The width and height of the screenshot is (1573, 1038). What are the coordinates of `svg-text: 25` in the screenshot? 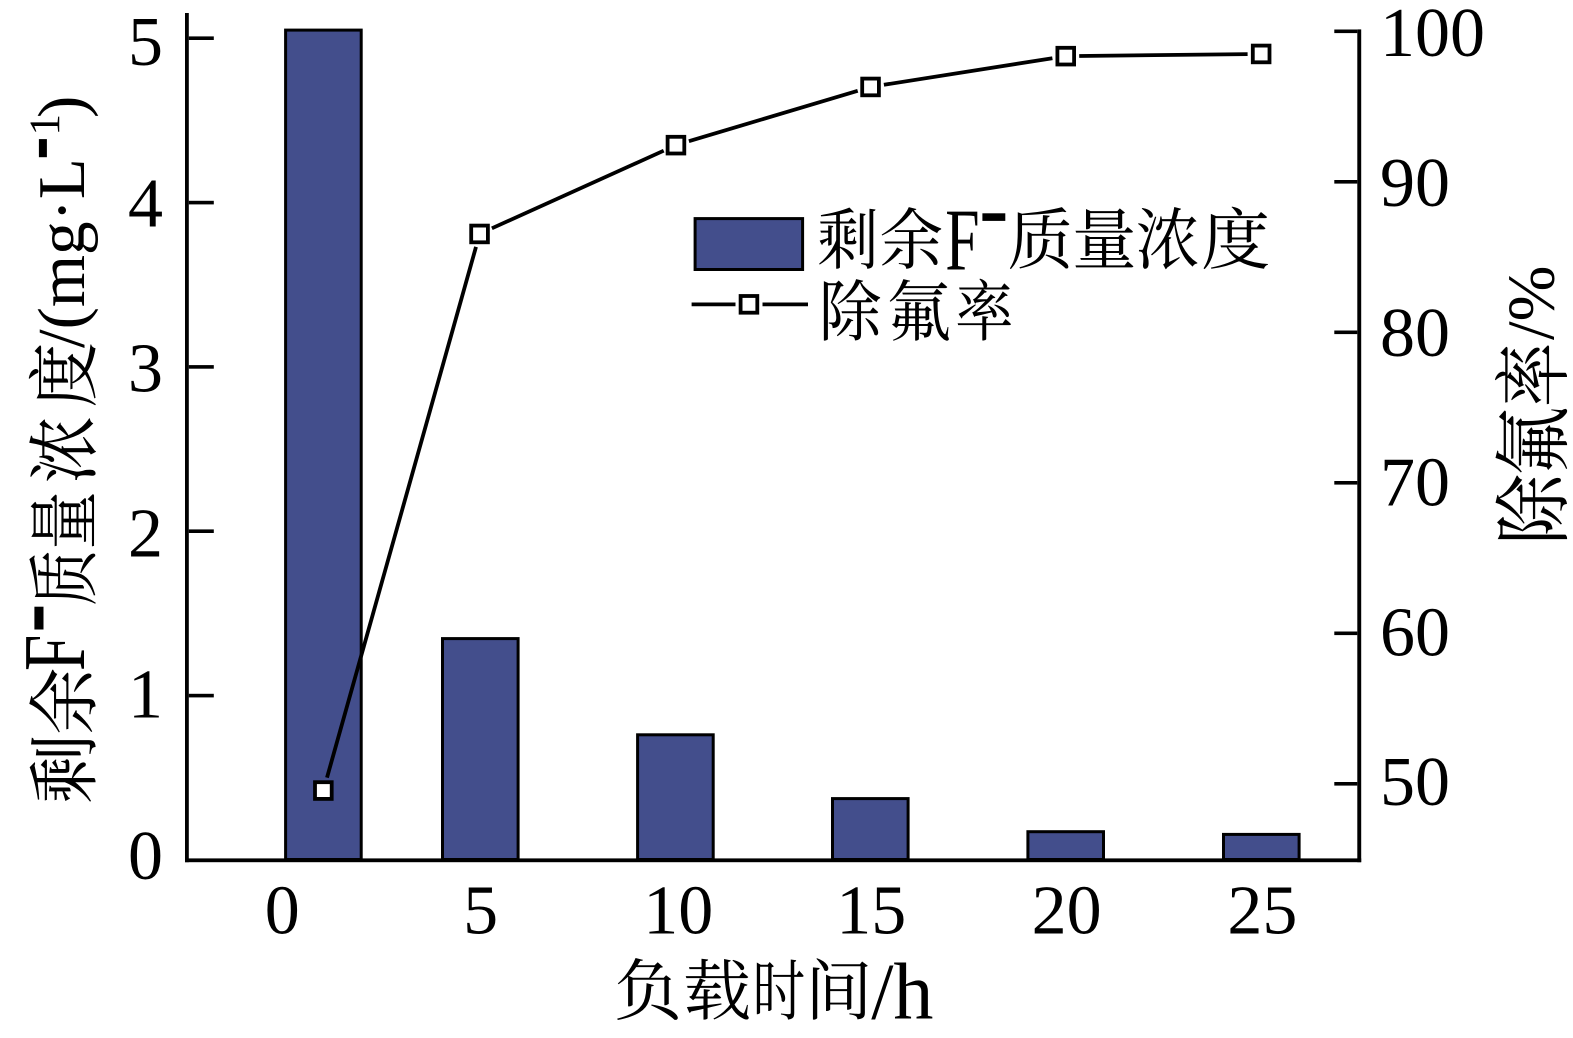 It's located at (1262, 911).